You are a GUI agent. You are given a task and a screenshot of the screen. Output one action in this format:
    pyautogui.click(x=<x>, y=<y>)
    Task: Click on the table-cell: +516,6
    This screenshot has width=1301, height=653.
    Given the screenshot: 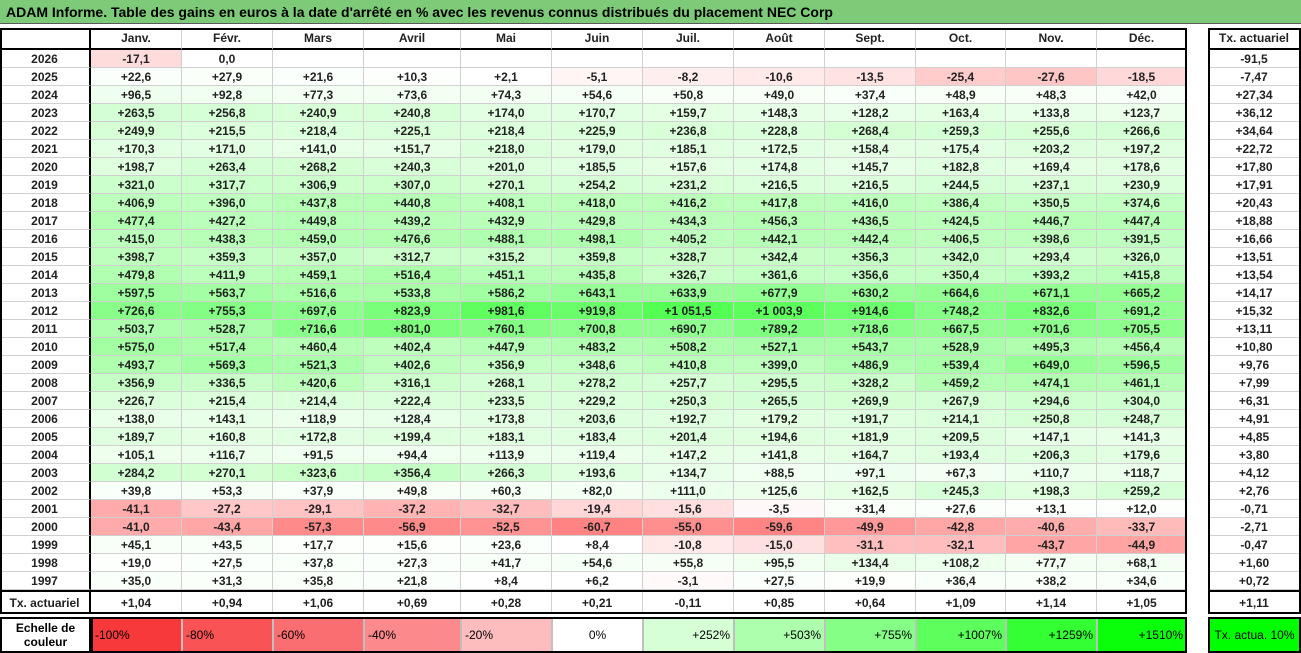 What is the action you would take?
    pyautogui.click(x=318, y=293)
    